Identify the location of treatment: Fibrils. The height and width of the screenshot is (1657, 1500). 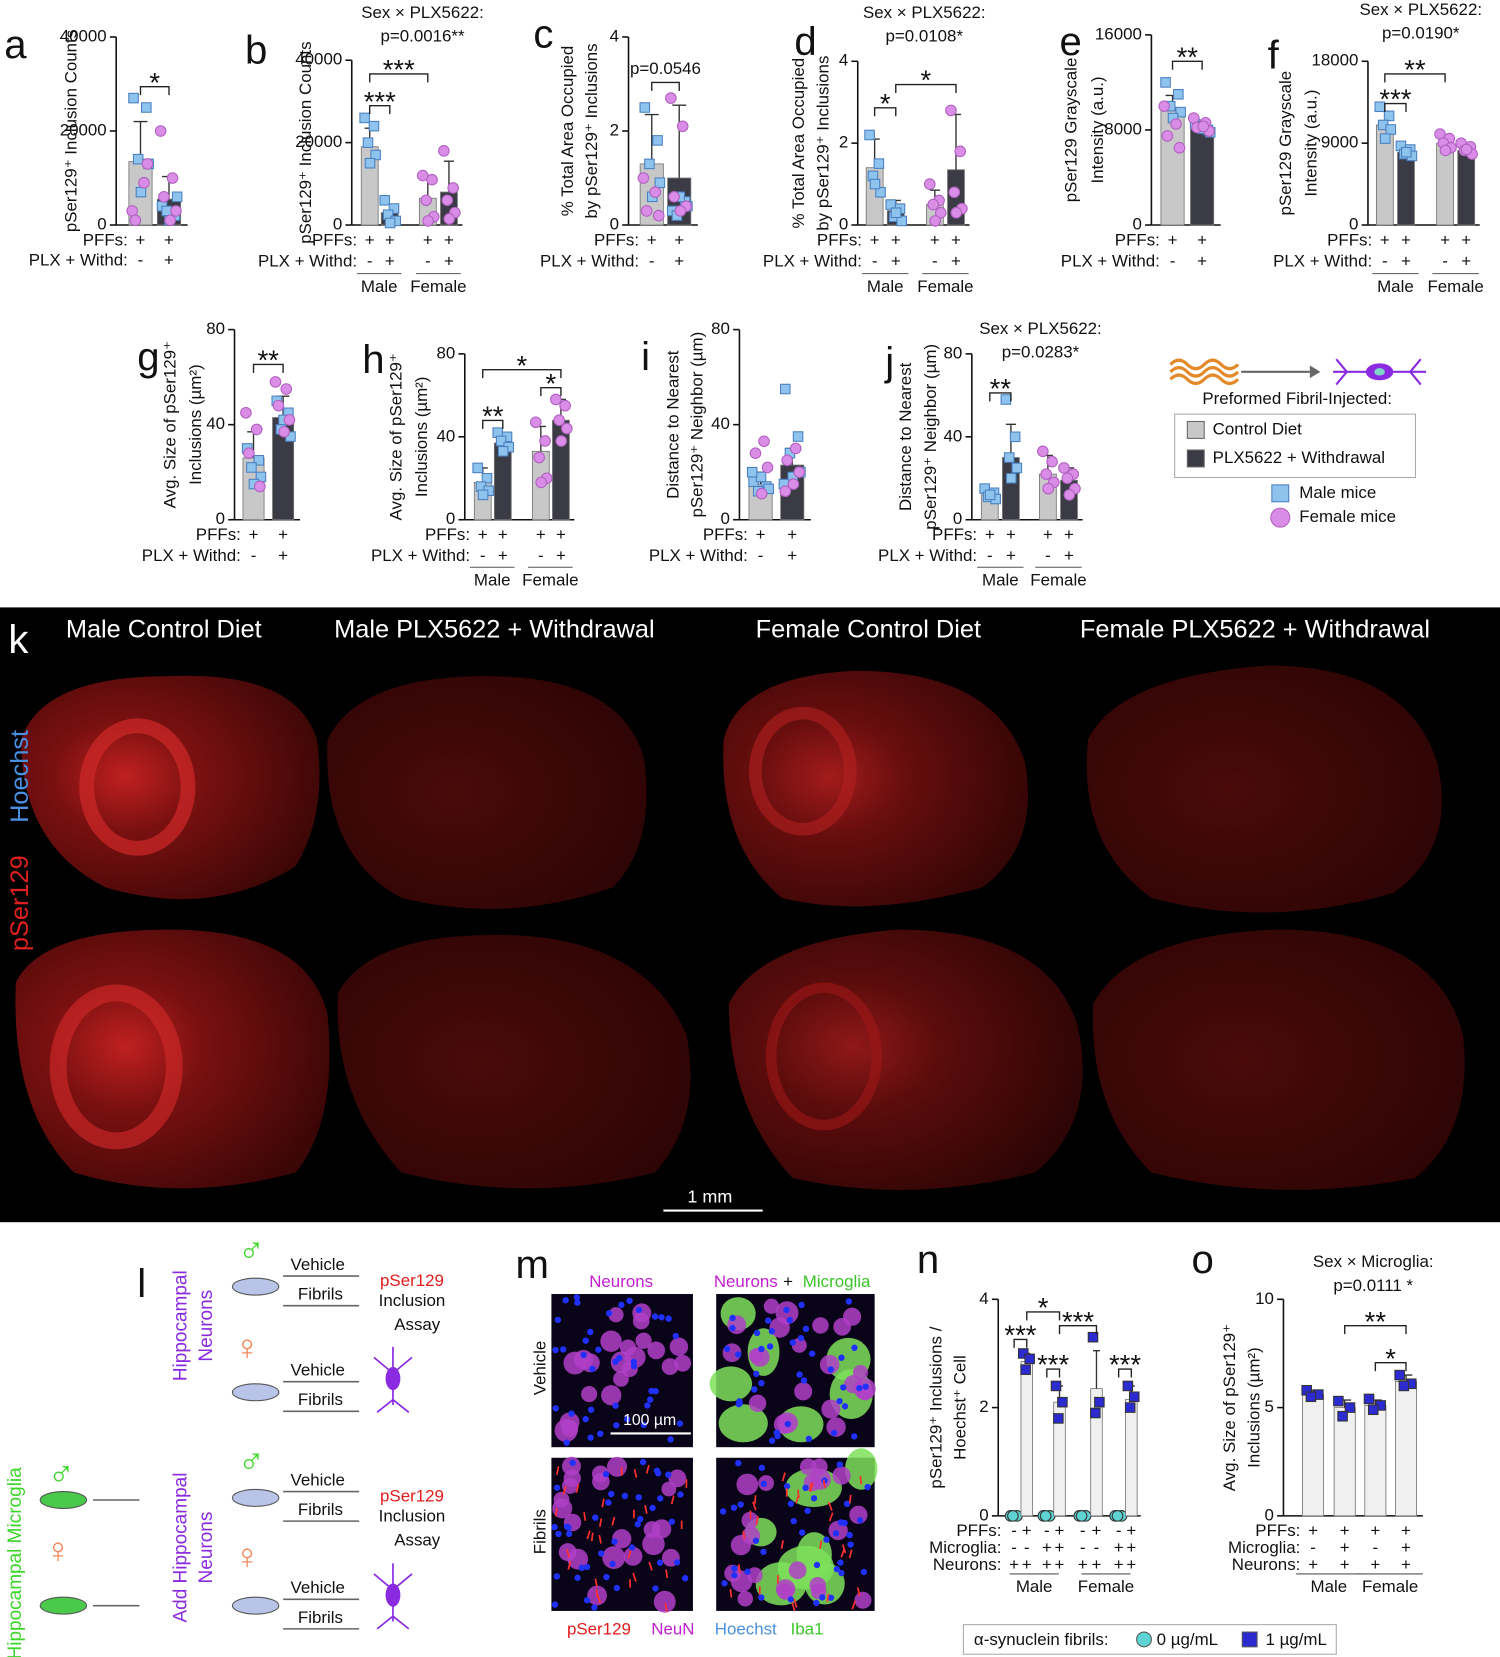
(320, 1509).